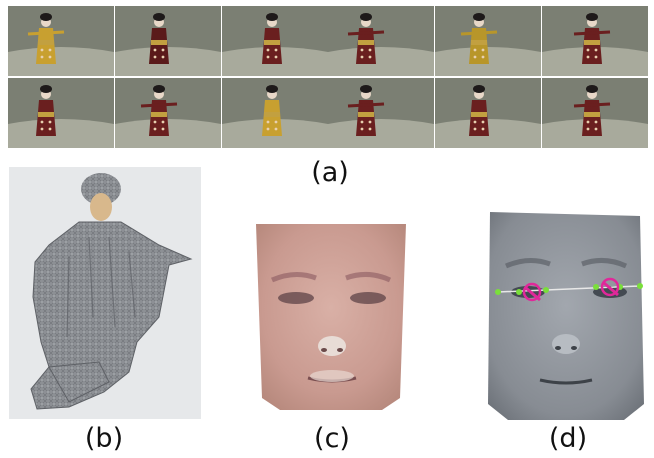  What do you see at coordinates (111, 291) in the screenshot?
I see `mesh-figure` at bounding box center [111, 291].